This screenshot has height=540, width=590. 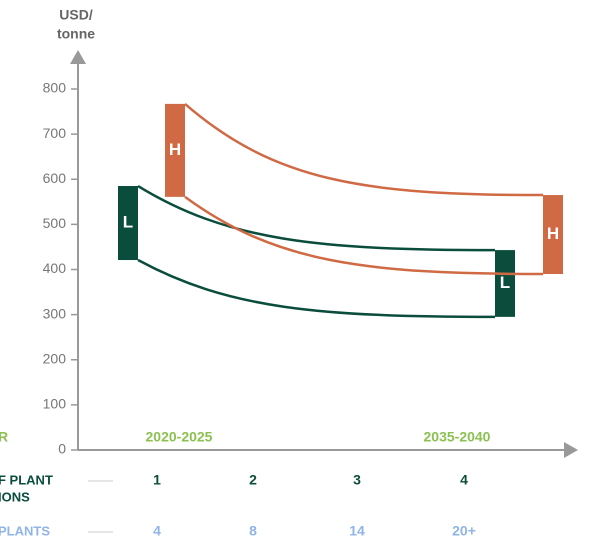 I want to click on row-label: F PLANT, so click(x=26, y=479).